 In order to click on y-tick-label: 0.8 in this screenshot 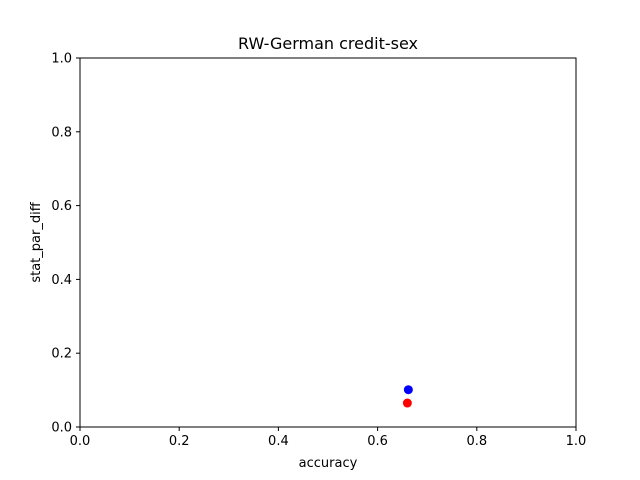, I will do `click(61, 132)`.